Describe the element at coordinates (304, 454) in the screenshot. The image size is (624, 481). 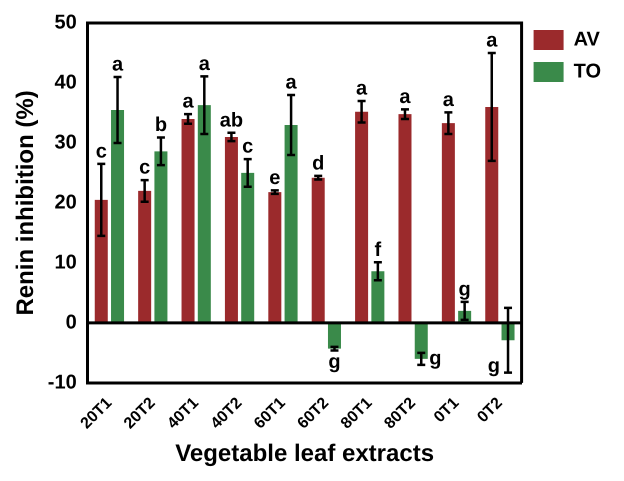
I see `x-axis-title: Vegetable leaf extracts` at that location.